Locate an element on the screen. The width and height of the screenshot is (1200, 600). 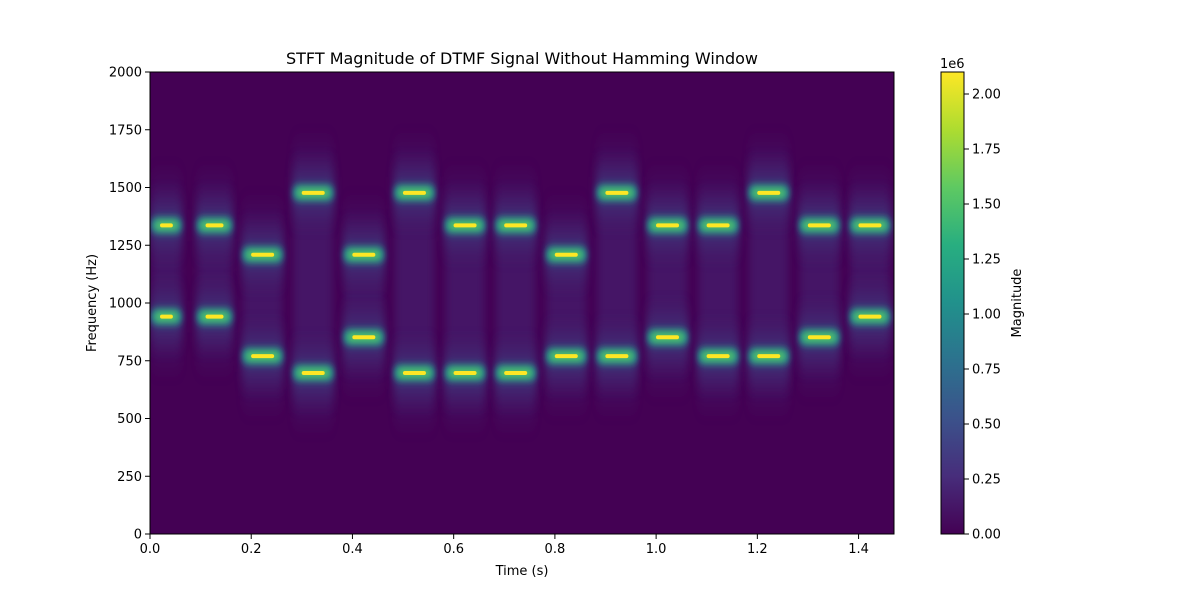
colorbar-axis: 0.00 0.25 0.50 0.75 1.00 1.25 1.50 1.75 2.00 is located at coordinates (982, 315).